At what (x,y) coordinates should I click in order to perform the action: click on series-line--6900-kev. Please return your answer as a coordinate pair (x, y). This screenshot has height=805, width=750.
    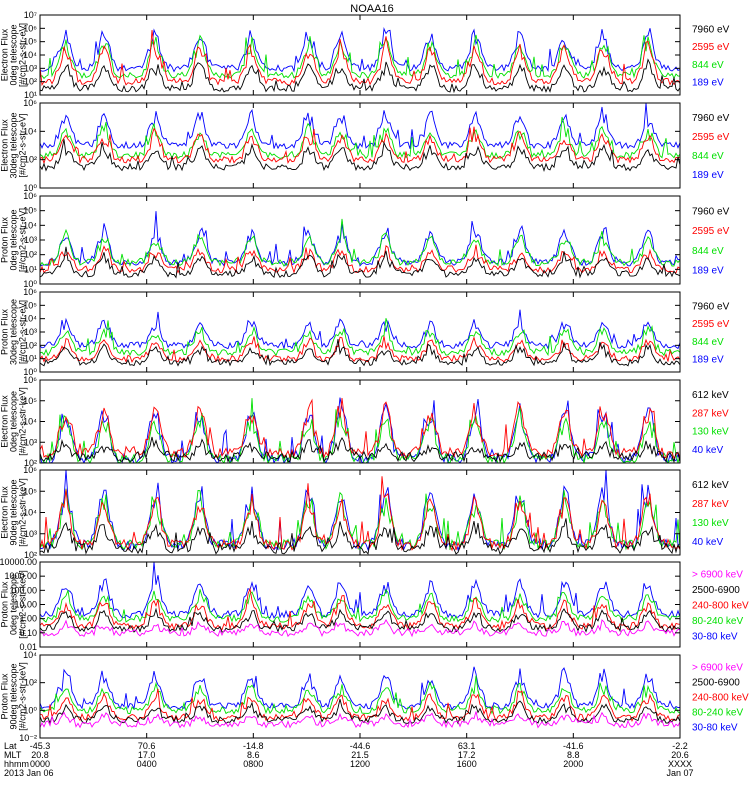
    Looking at the image, I should click on (360, 628).